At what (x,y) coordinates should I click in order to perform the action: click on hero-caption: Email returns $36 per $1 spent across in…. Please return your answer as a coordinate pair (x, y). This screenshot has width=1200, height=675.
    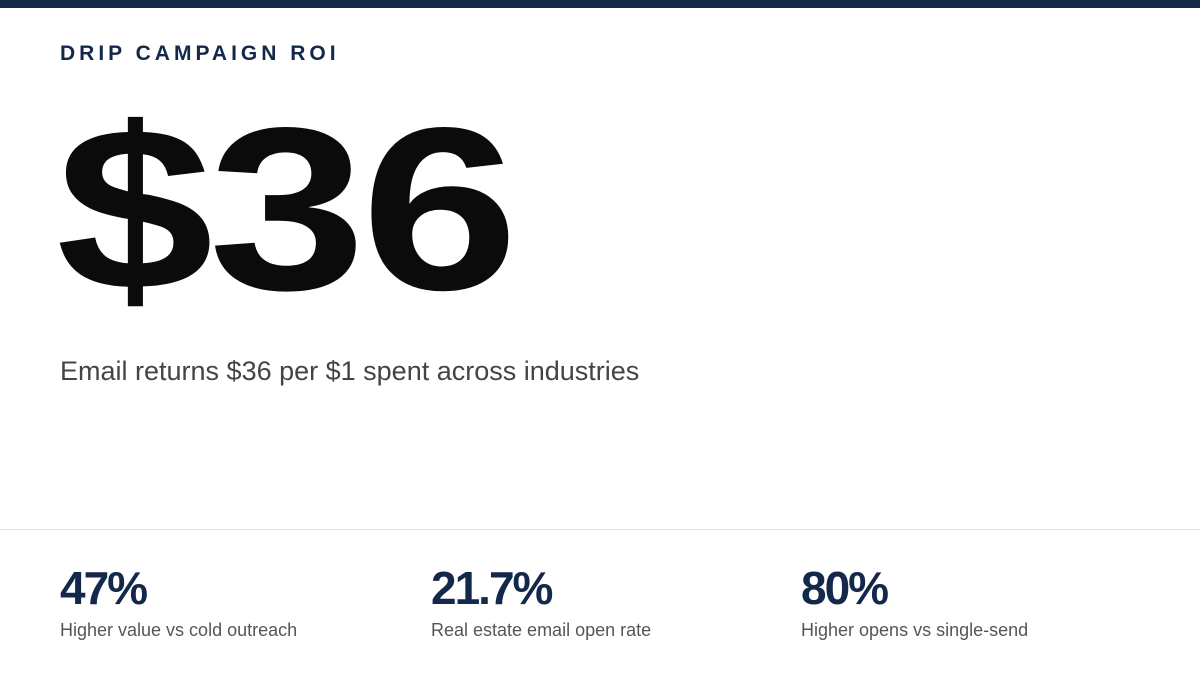
    Looking at the image, I should click on (350, 371).